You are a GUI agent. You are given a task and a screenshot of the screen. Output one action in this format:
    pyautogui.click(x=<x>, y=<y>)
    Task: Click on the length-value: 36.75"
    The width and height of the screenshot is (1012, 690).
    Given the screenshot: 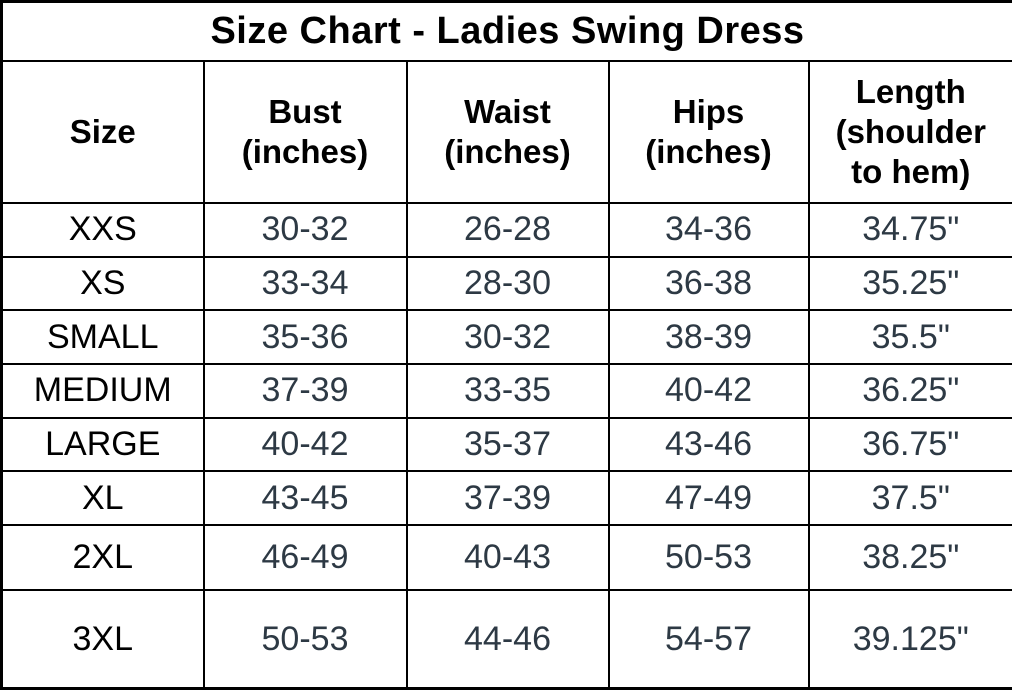 What is the action you would take?
    pyautogui.click(x=909, y=444)
    